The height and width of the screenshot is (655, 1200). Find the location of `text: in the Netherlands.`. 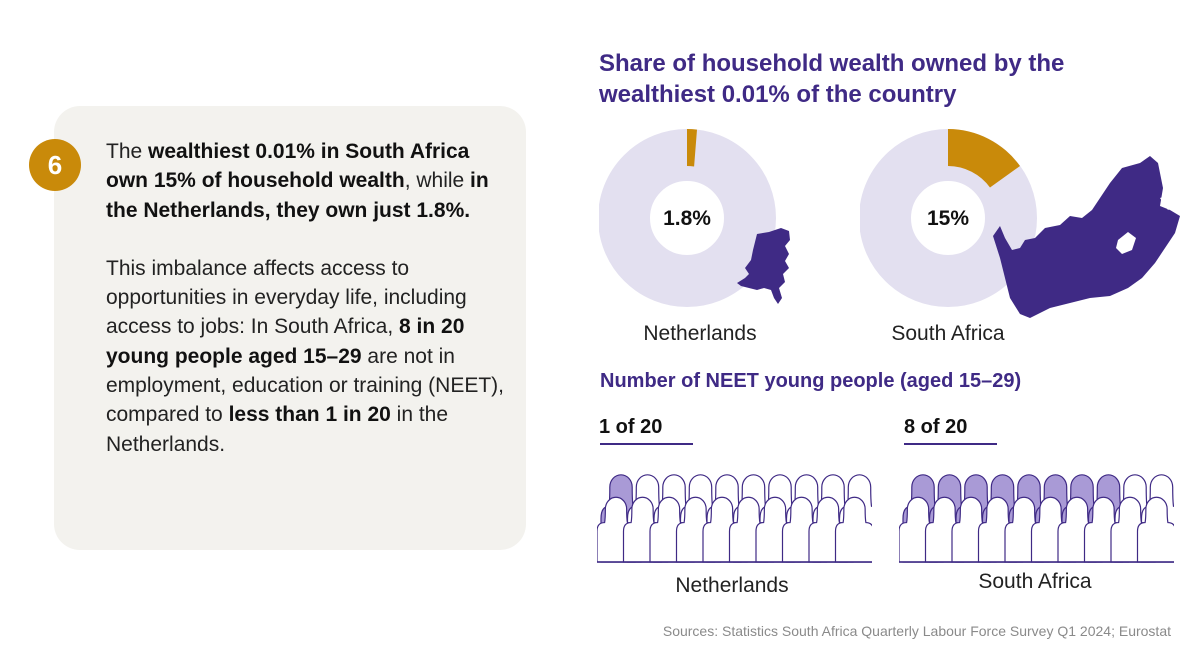

text: in the Netherlands. is located at coordinates (277, 429).